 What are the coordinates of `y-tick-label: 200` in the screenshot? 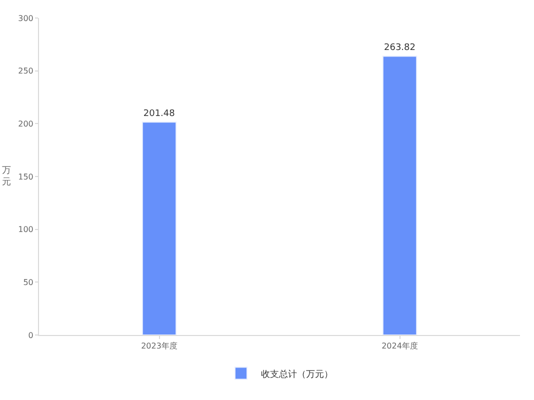 It's located at (26, 123).